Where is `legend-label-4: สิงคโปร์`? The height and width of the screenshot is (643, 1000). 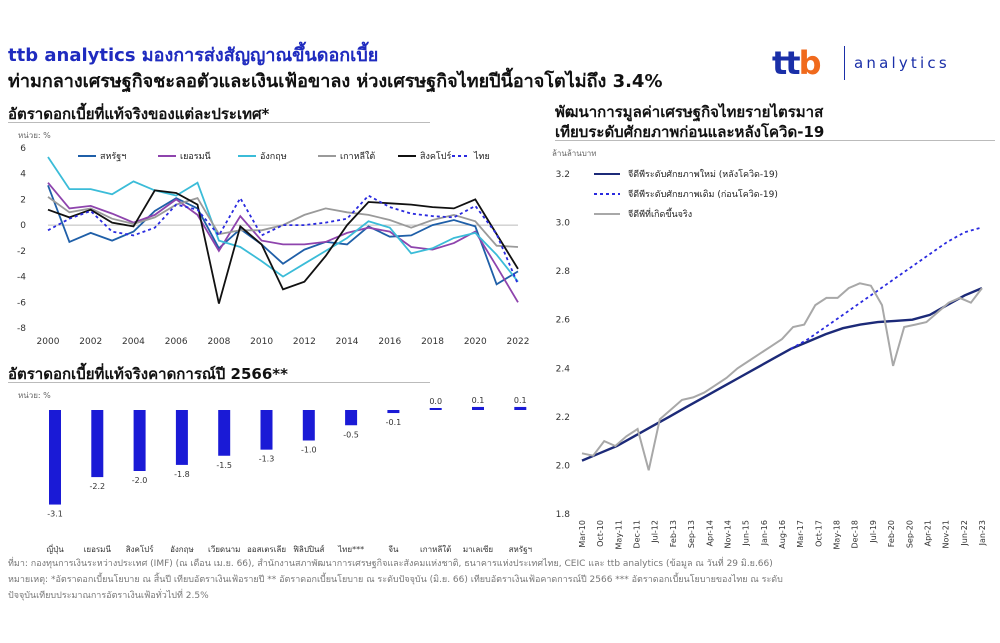 legend-label-4: สิงคโปร์ is located at coordinates (435, 156).